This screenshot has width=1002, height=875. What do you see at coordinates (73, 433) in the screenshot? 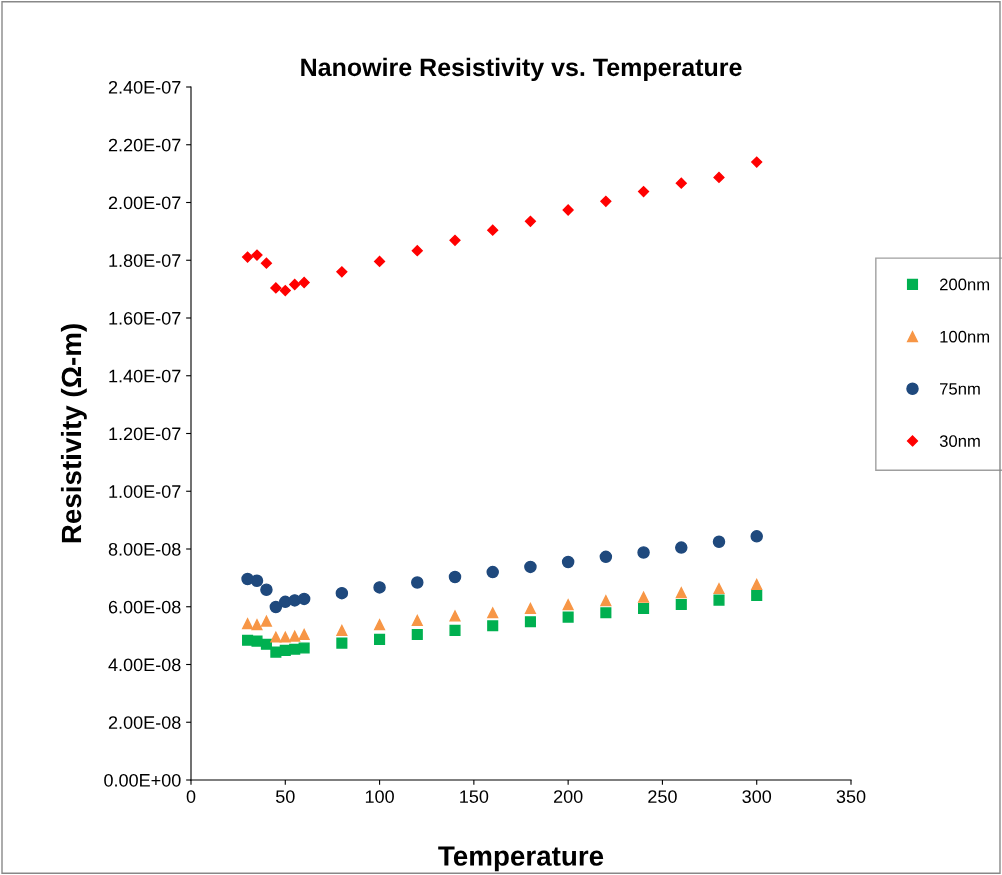
I see `y-axis-title: Resistivity (Ω-m)` at bounding box center [73, 433].